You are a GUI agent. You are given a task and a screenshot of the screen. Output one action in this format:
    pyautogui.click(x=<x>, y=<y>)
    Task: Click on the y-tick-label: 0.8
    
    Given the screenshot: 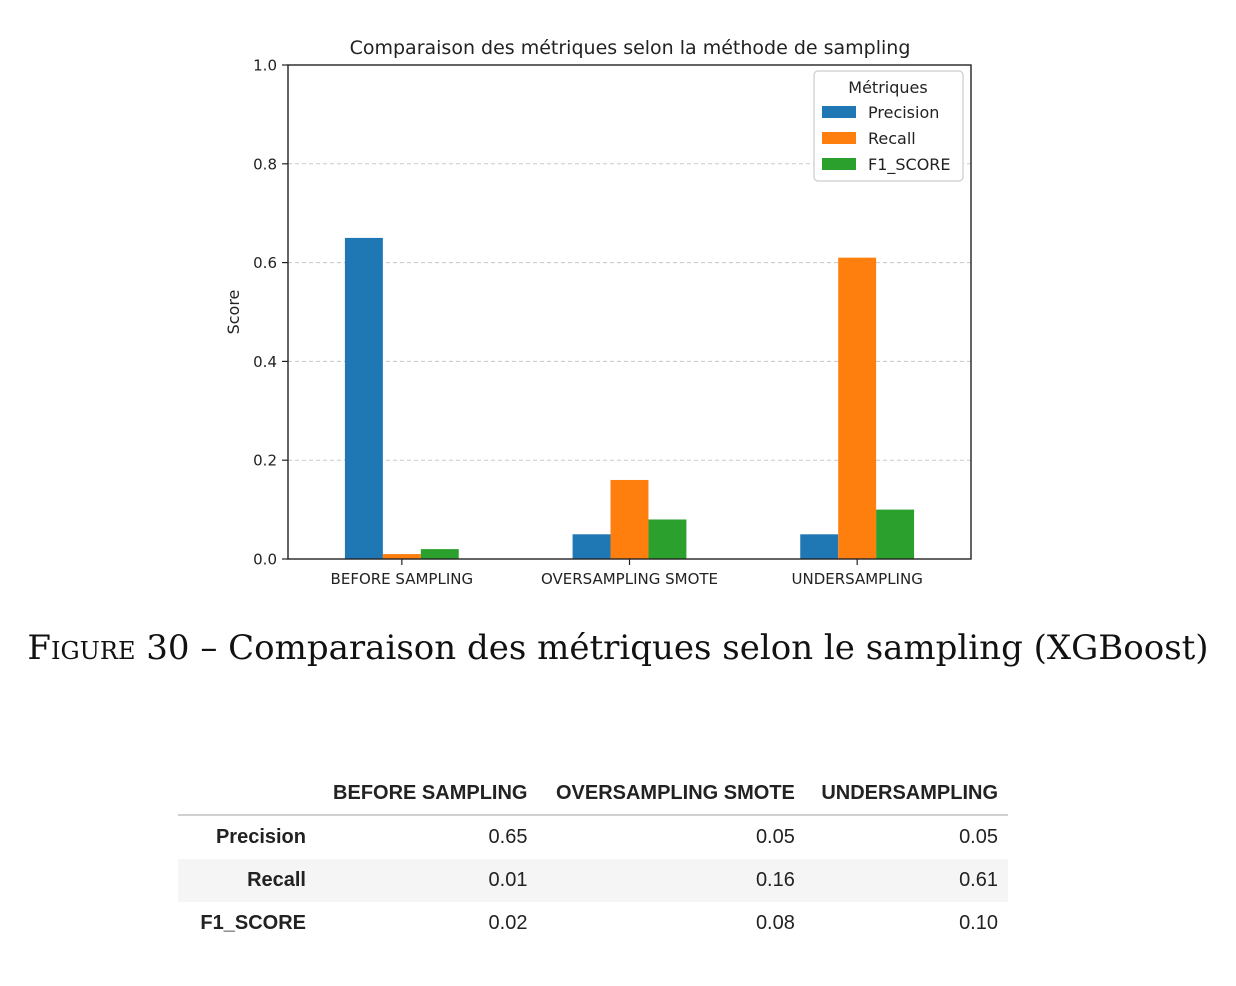 What is the action you would take?
    pyautogui.click(x=265, y=164)
    